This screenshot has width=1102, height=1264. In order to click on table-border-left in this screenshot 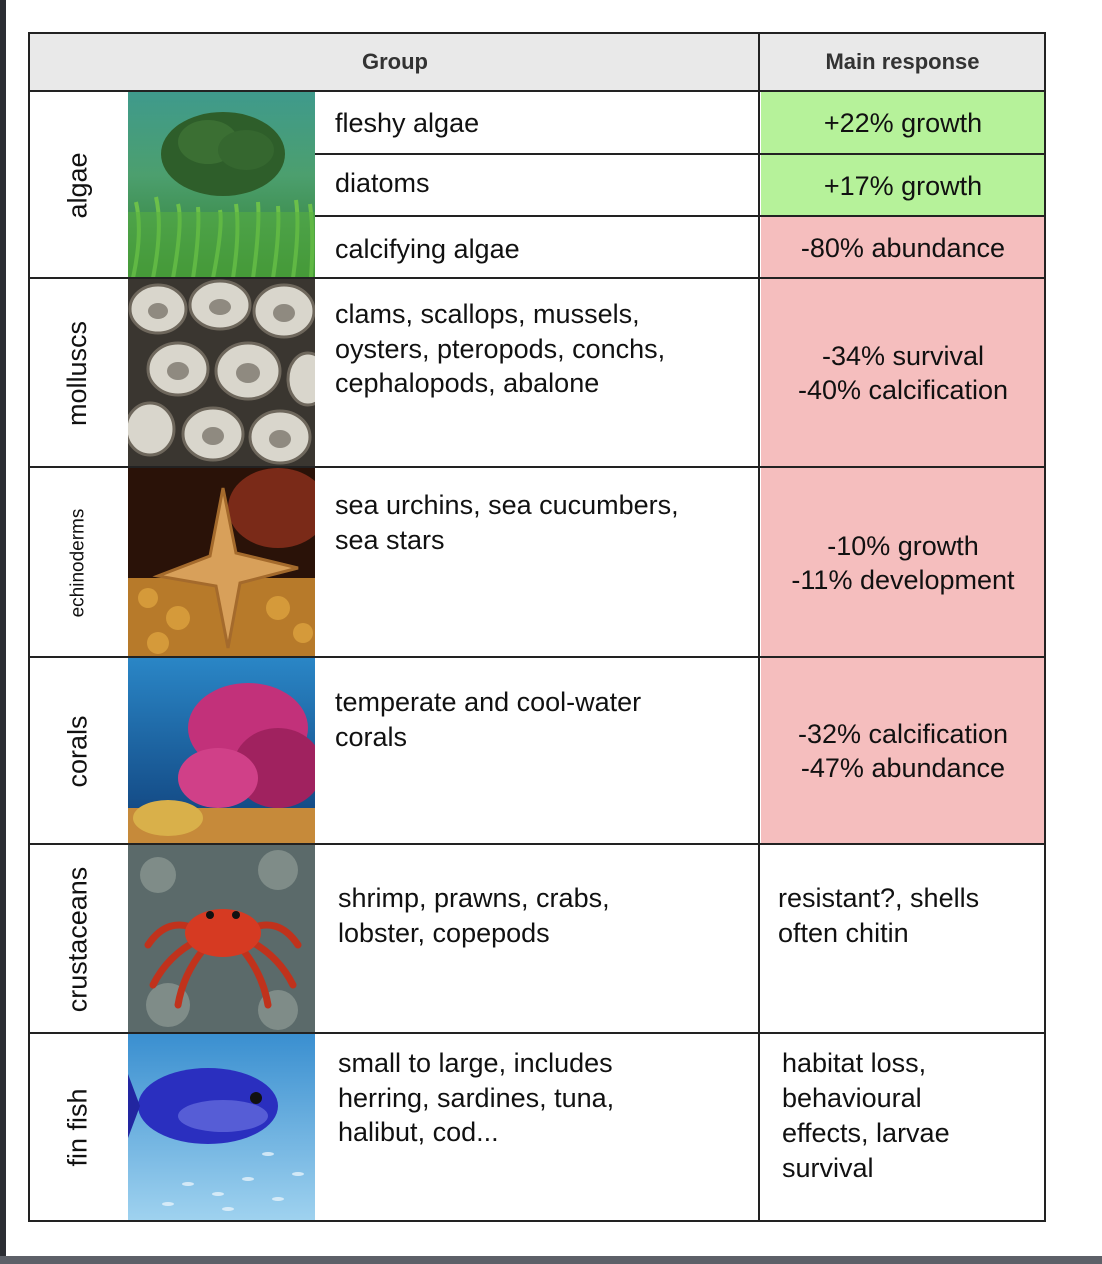, I will do `click(29, 627)`.